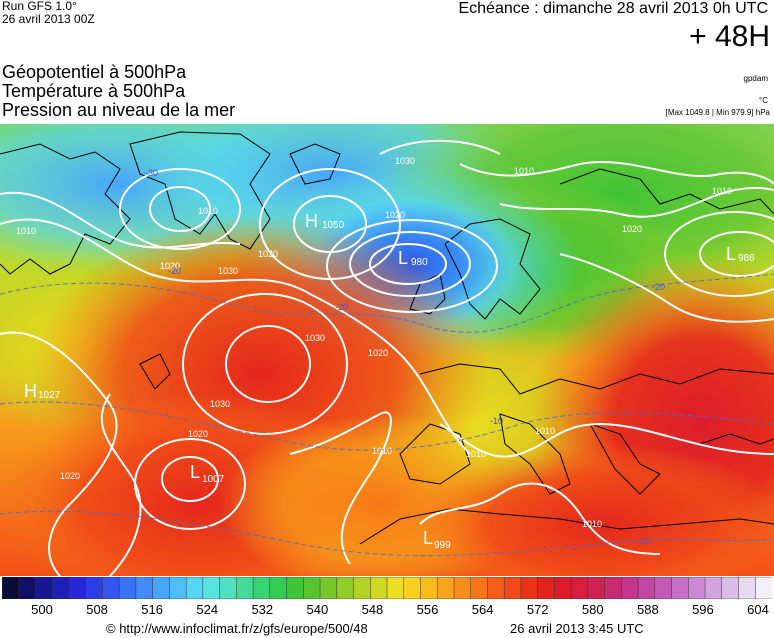 The height and width of the screenshot is (638, 774). What do you see at coordinates (262, 609) in the screenshot?
I see `scale-tick-label: 532` at bounding box center [262, 609].